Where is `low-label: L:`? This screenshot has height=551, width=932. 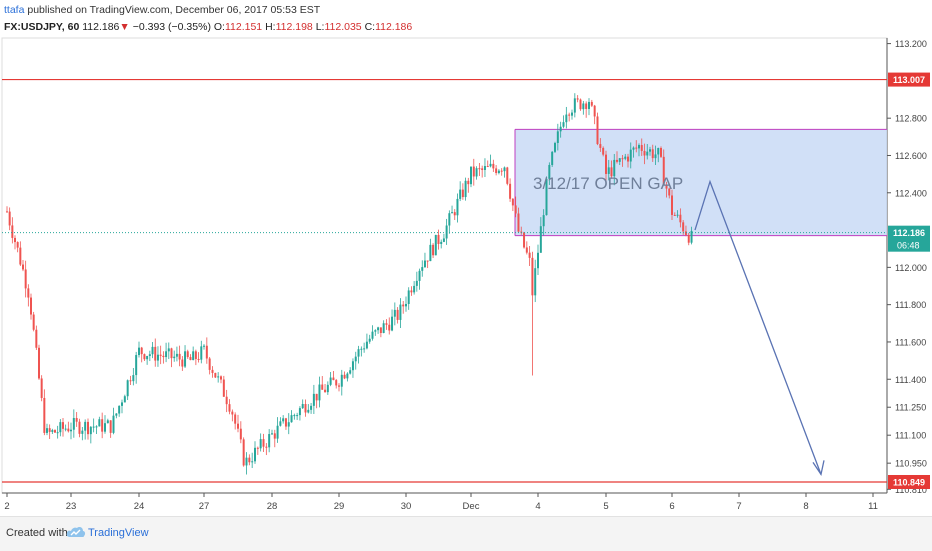
low-label: L: is located at coordinates (320, 27).